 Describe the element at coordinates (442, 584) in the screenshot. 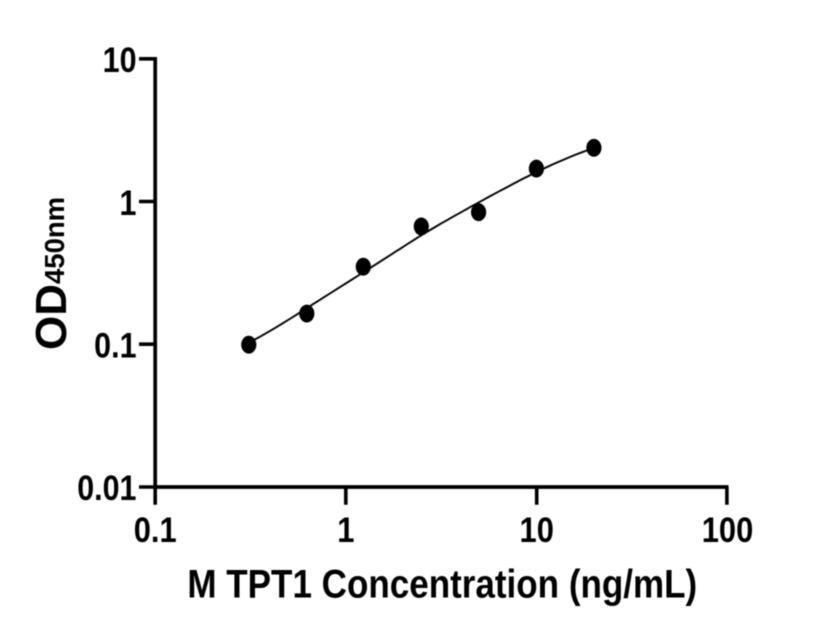

I see `svg-text: M TPT1 Concentration (ng/mL)` at that location.